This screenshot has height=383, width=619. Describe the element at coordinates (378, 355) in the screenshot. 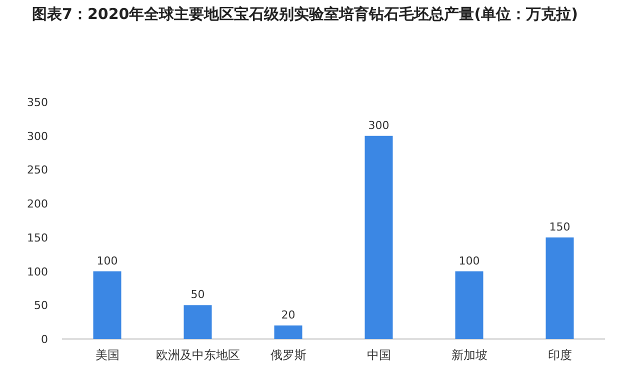

I see `x-tick-label: 中国` at that location.